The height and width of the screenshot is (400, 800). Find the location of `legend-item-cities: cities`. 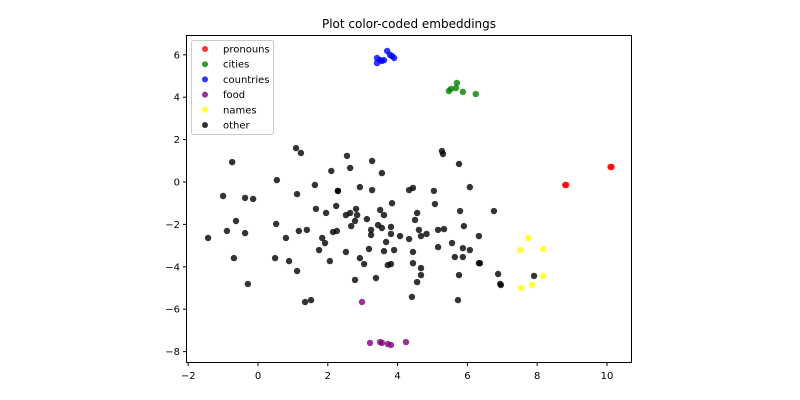

legend-item-cities: cities is located at coordinates (225, 65).